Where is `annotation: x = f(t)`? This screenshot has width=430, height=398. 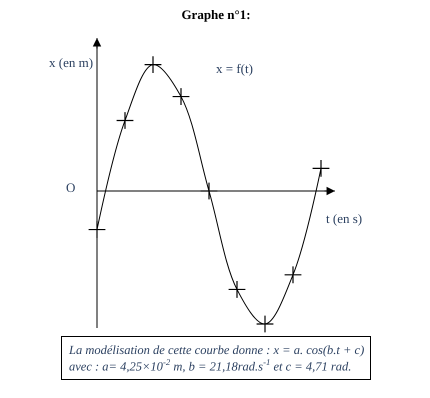 annotation: x = f(t) is located at coordinates (234, 68).